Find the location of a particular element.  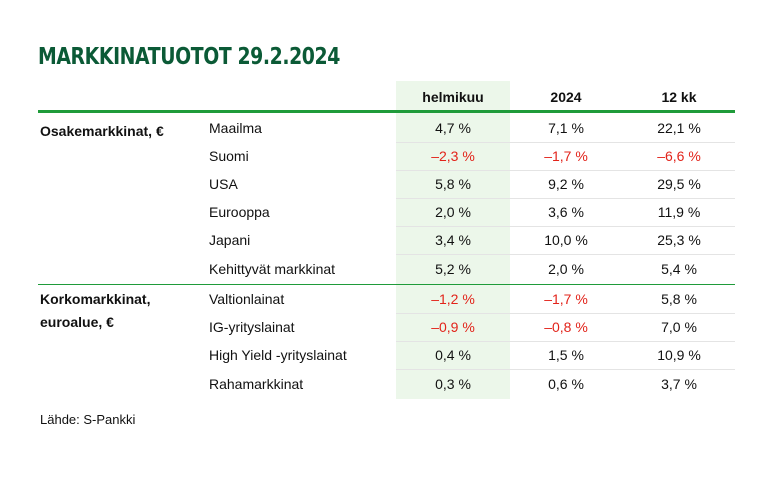

table-row: Japani 3,4 % 10,0 % 25,3 % is located at coordinates (385, 246).